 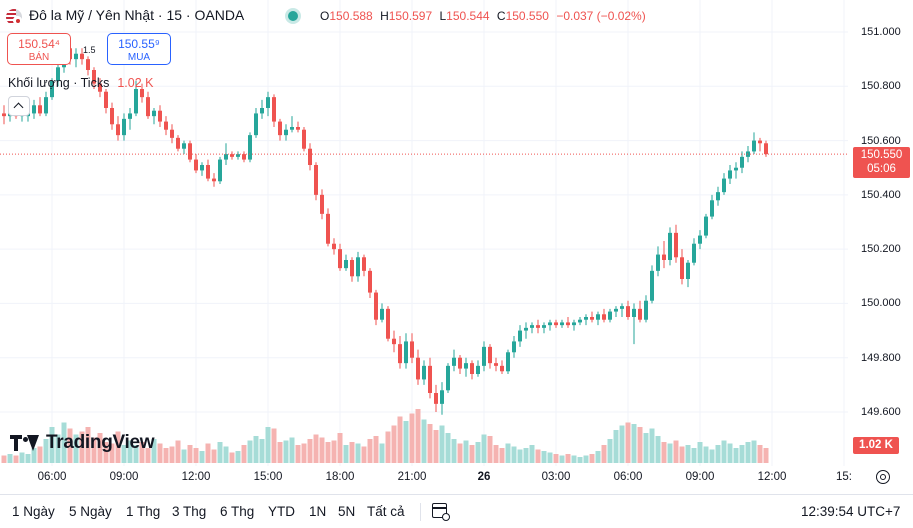 I want to click on timeframe-1y-button: 1N, so click(x=318, y=511).